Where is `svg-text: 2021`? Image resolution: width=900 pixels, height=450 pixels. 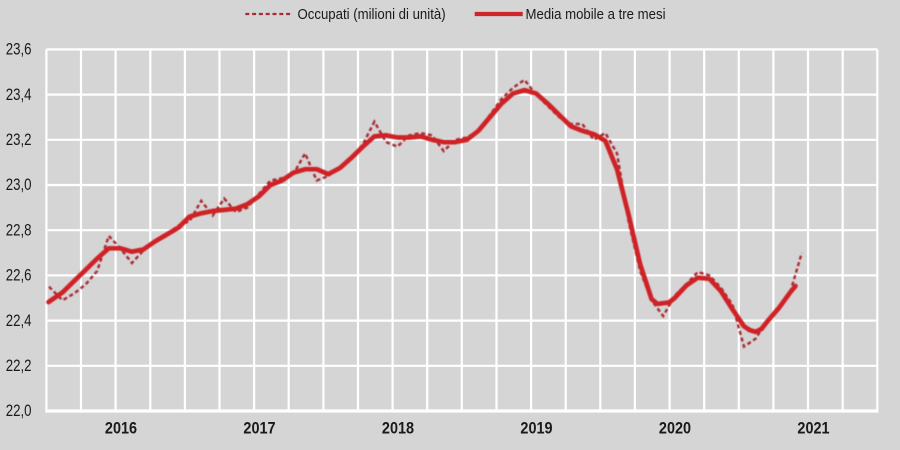
svg-text: 2021 is located at coordinates (813, 428).